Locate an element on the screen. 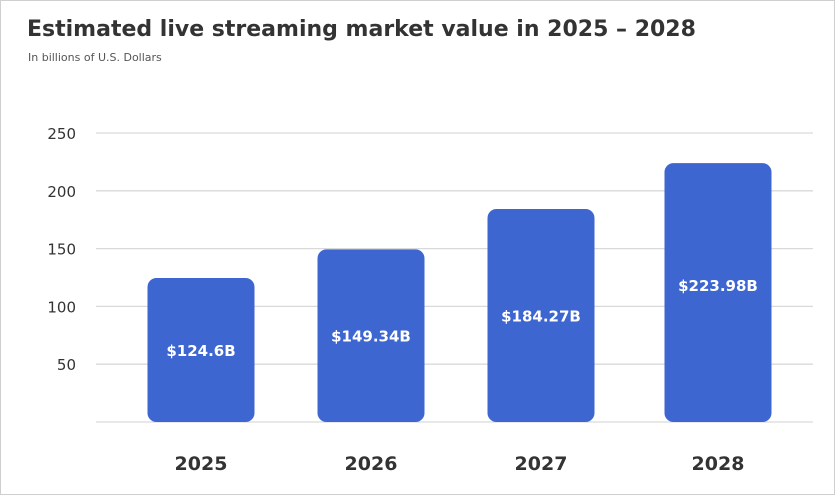 This screenshot has height=495, width=835. bar-value-label: $184.27B is located at coordinates (541, 316).